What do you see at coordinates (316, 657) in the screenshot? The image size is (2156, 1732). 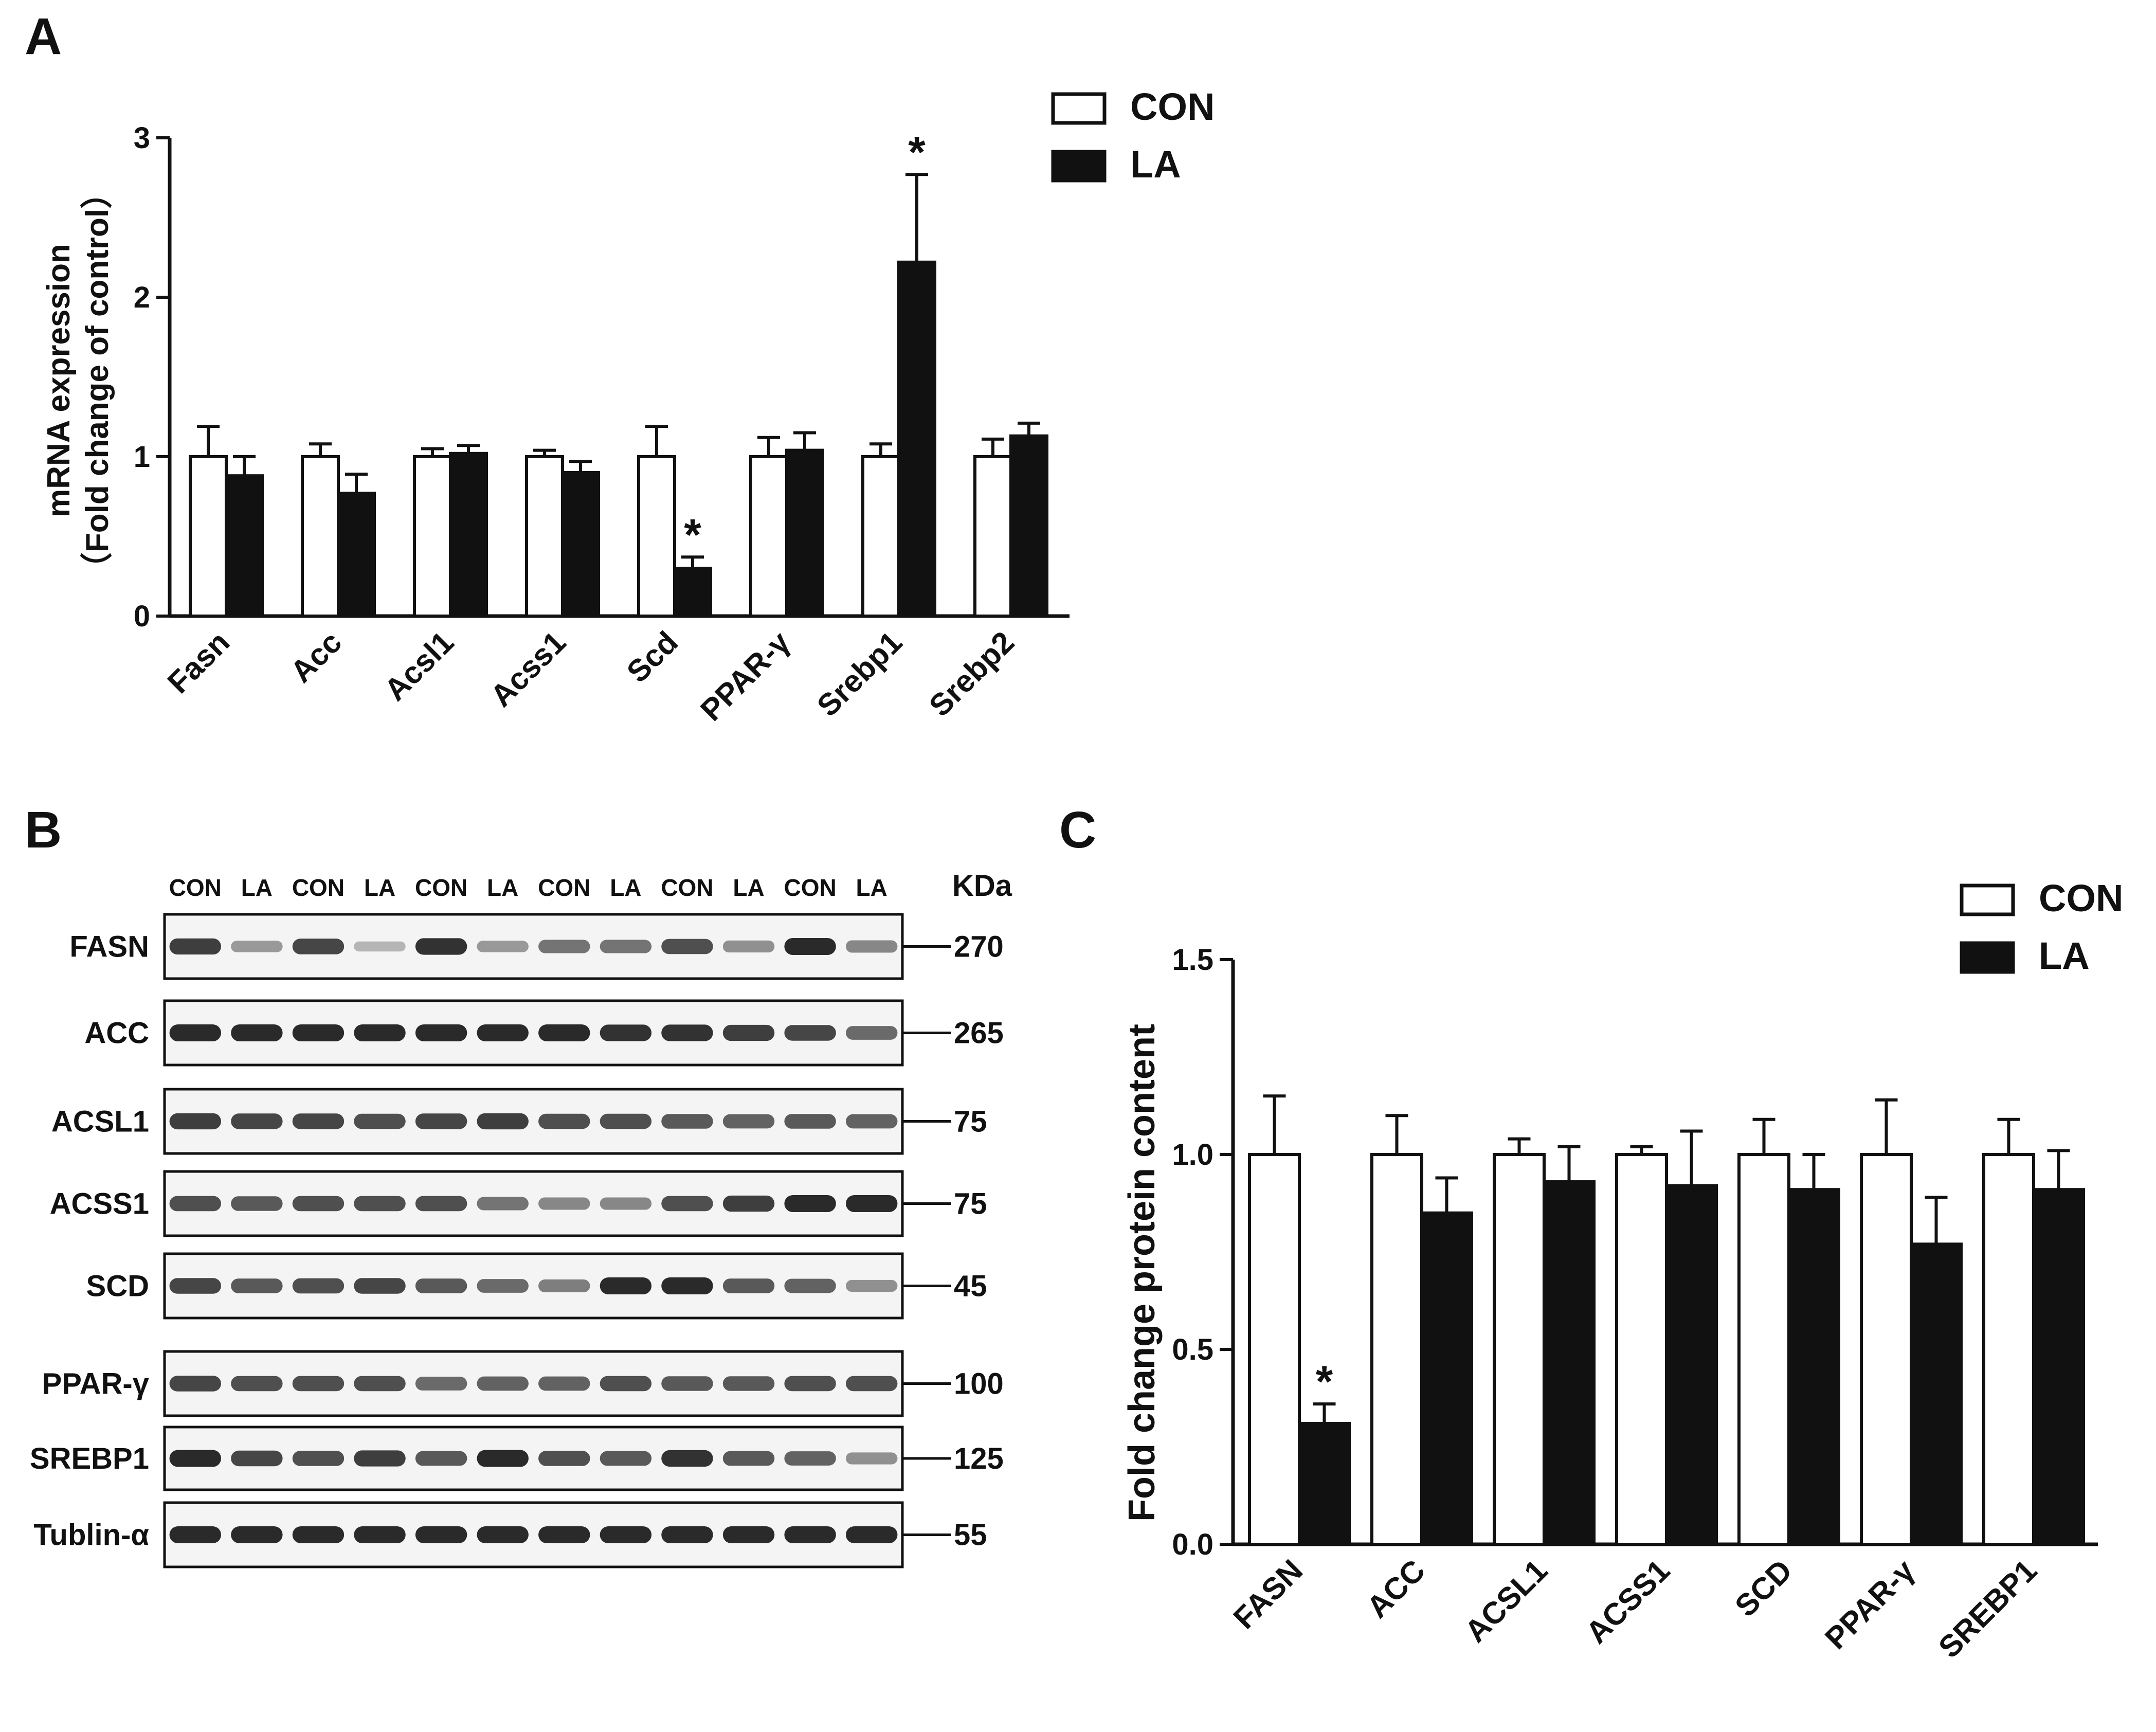 I see `chart-a-category-label: Acc` at bounding box center [316, 657].